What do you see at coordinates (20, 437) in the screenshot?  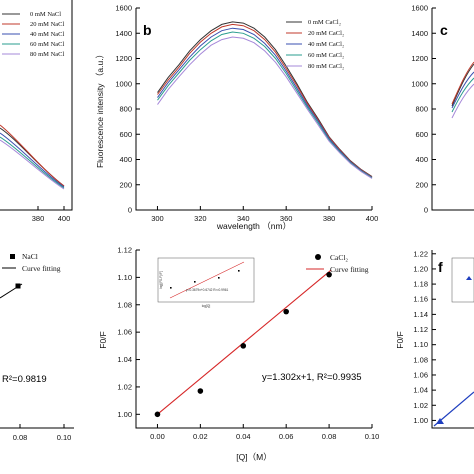 I see `panel-d-xtick-label: 0.08` at bounding box center [20, 437].